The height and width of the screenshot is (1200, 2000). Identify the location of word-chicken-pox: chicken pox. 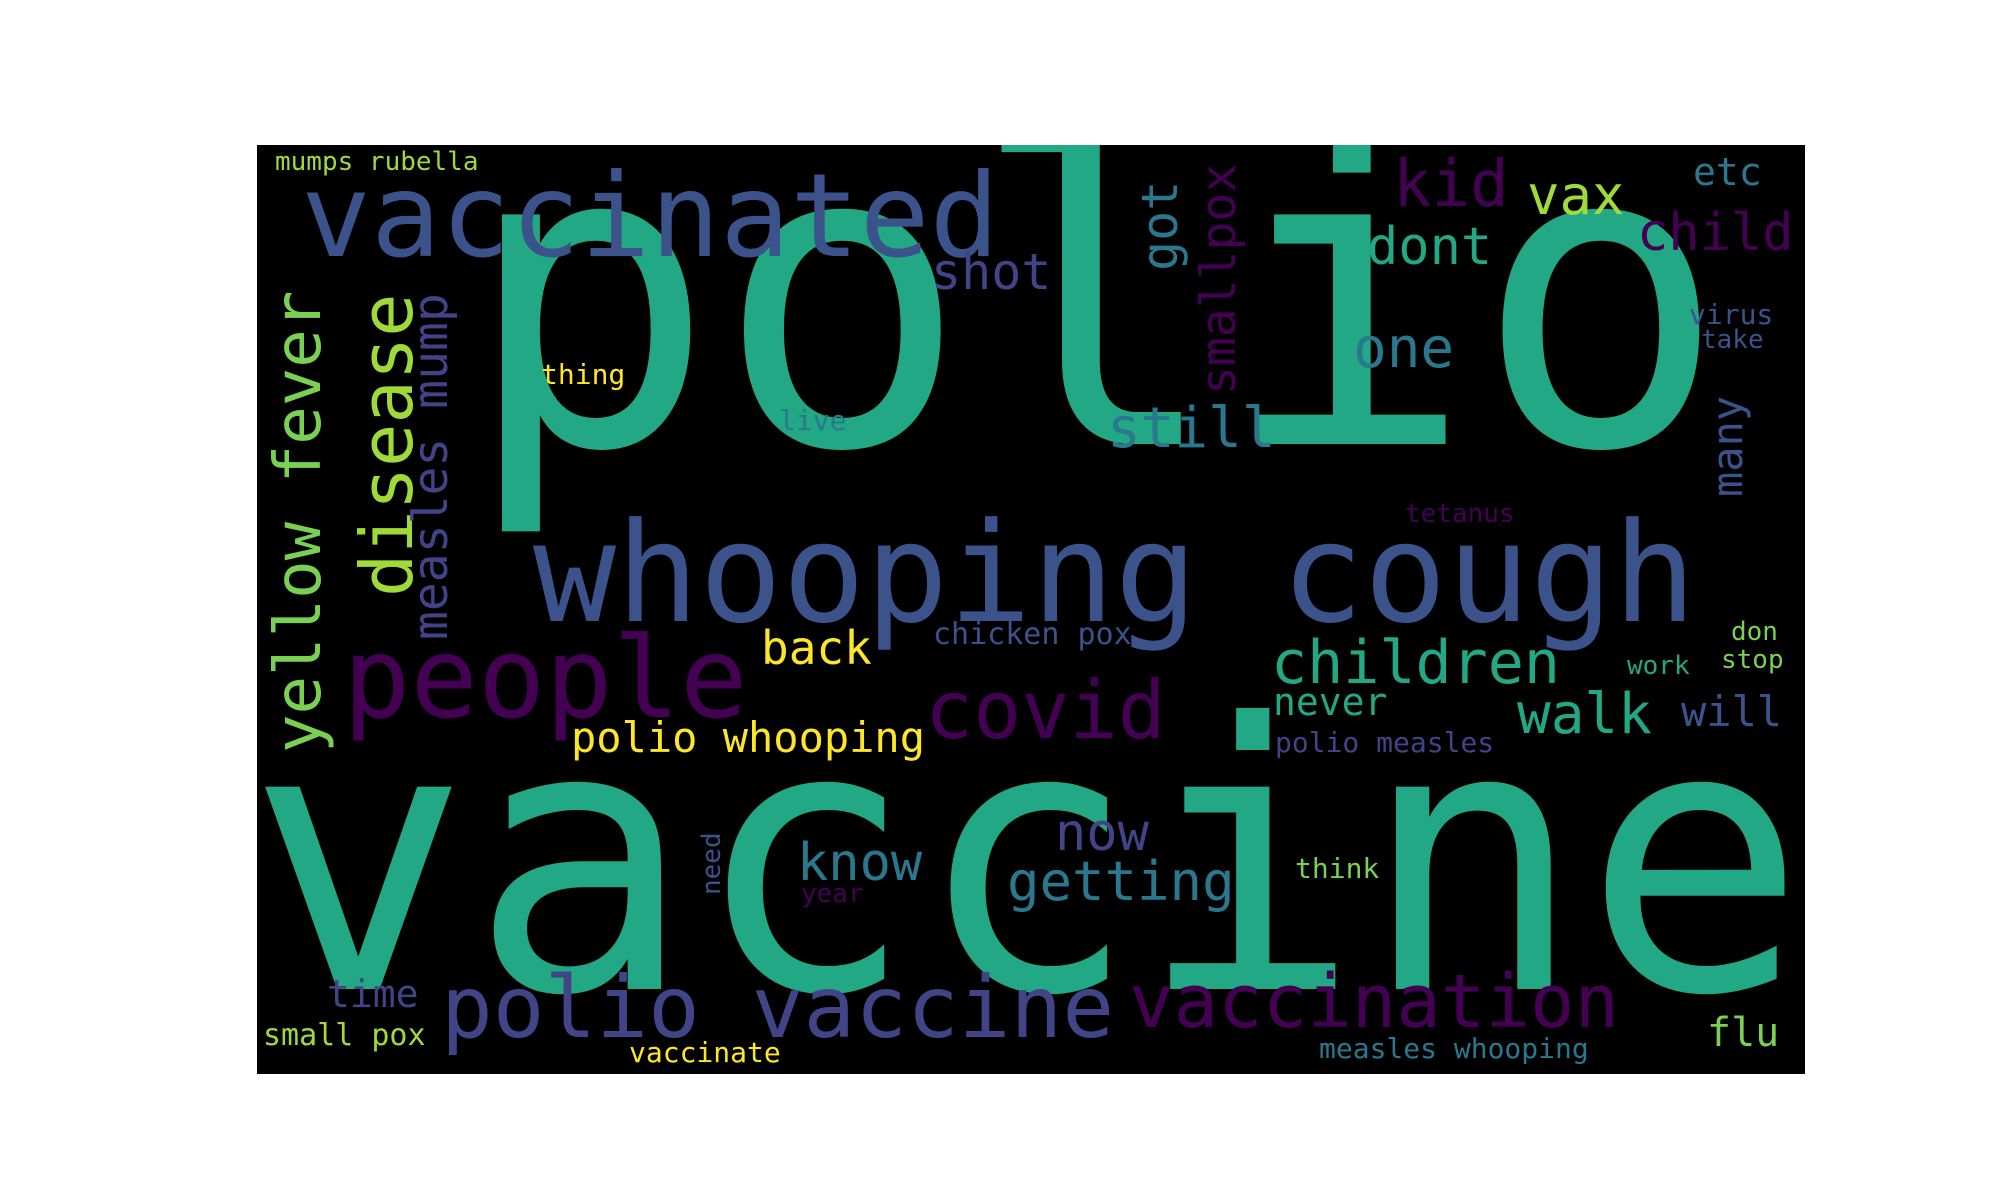
(1032, 634).